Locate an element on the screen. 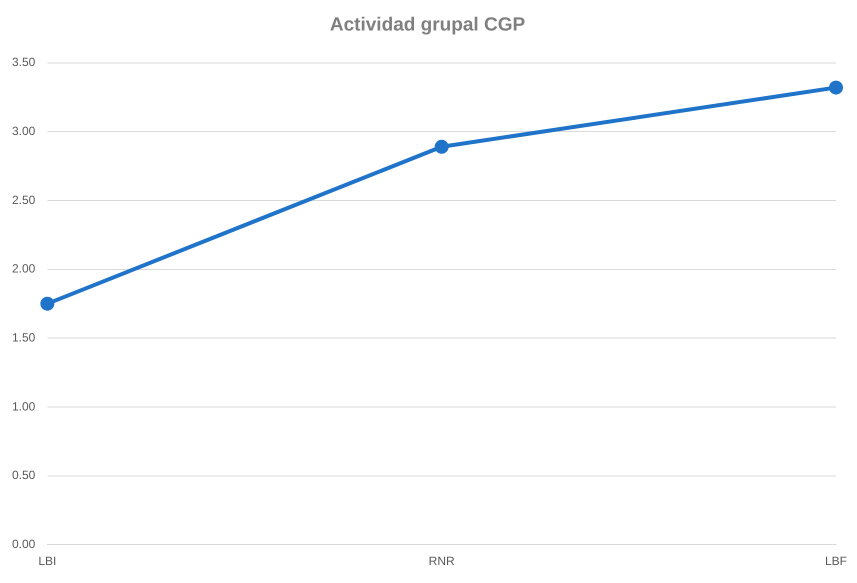  chart-title: Actividad grupal CGP is located at coordinates (428, 25).